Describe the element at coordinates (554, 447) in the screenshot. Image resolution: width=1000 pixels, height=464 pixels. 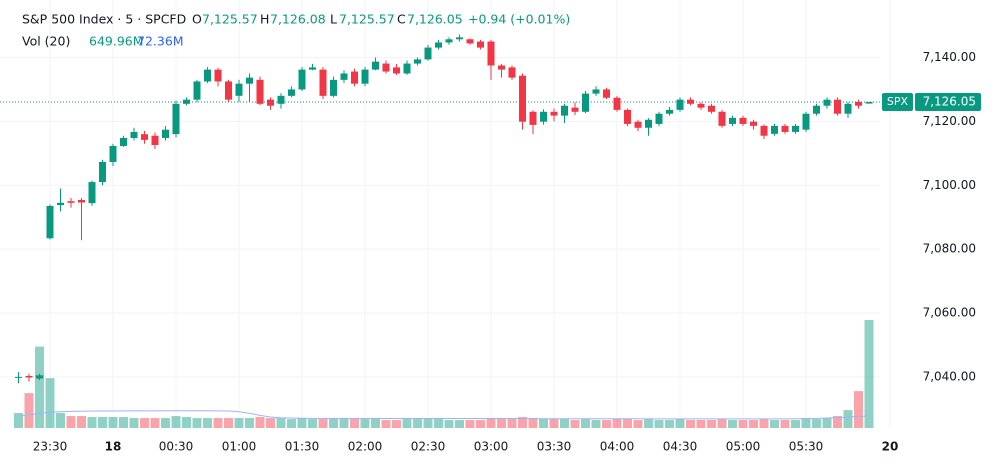
I see `x-tick-label: 03:30` at that location.